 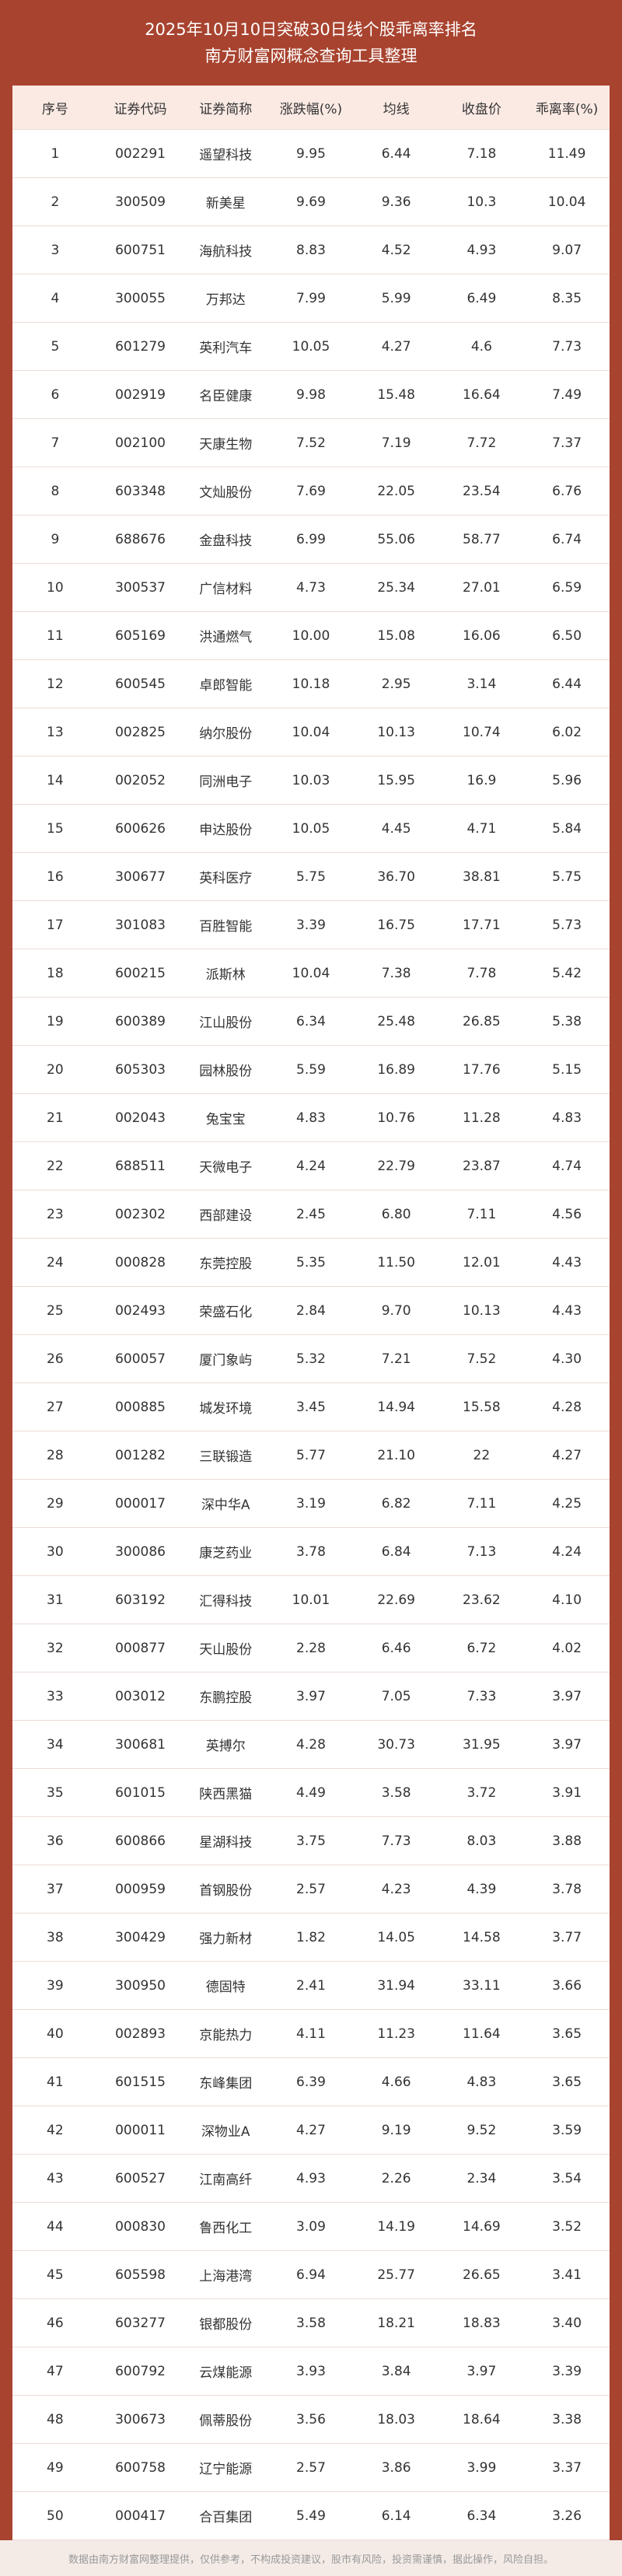 What do you see at coordinates (311, 587) in the screenshot?
I see `table-row: 10 300537 广信材料 4.73 25.34 27.01 6.59` at bounding box center [311, 587].